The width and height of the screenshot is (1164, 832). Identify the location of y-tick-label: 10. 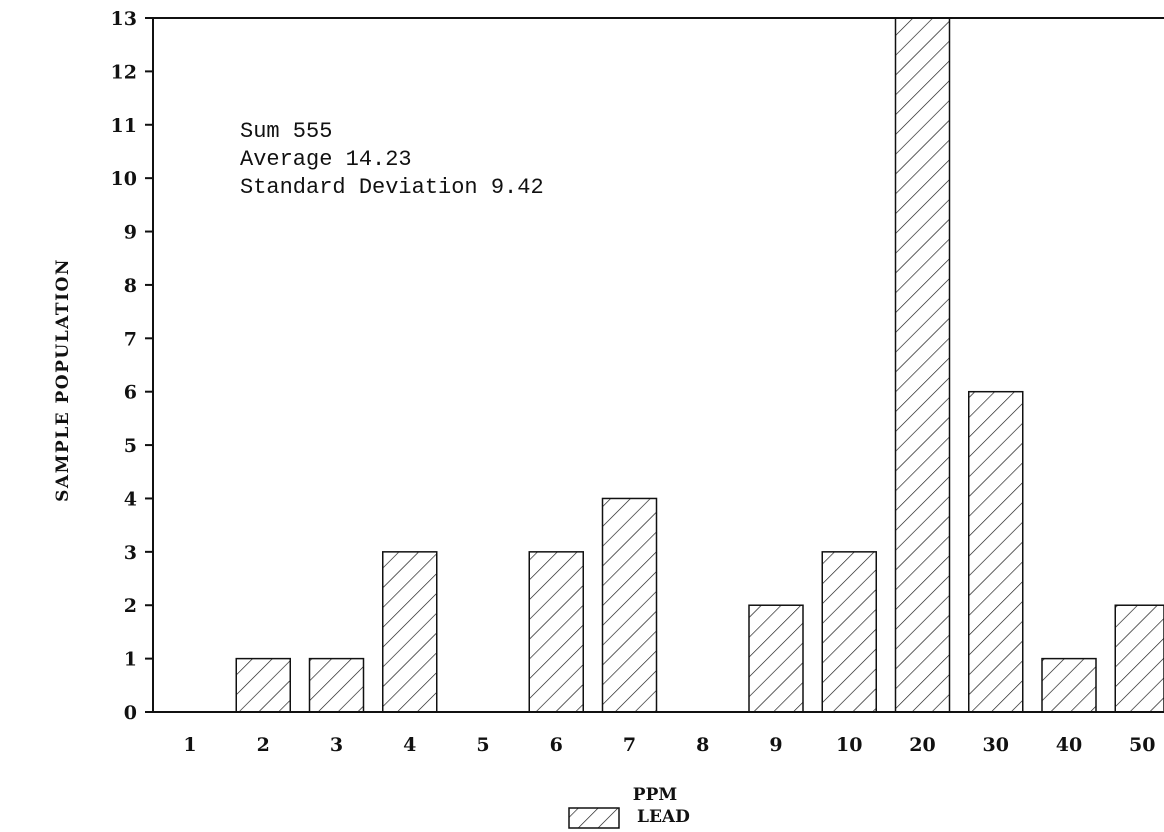
(124, 179).